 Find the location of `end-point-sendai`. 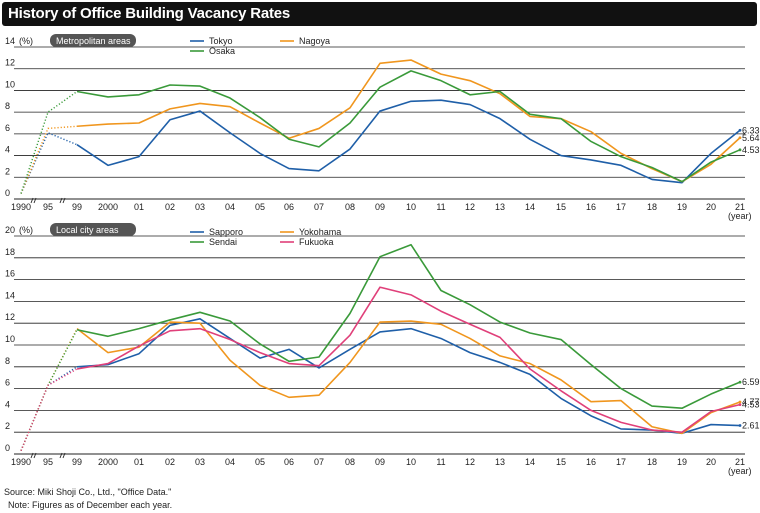

end-point-sendai is located at coordinates (740, 382).